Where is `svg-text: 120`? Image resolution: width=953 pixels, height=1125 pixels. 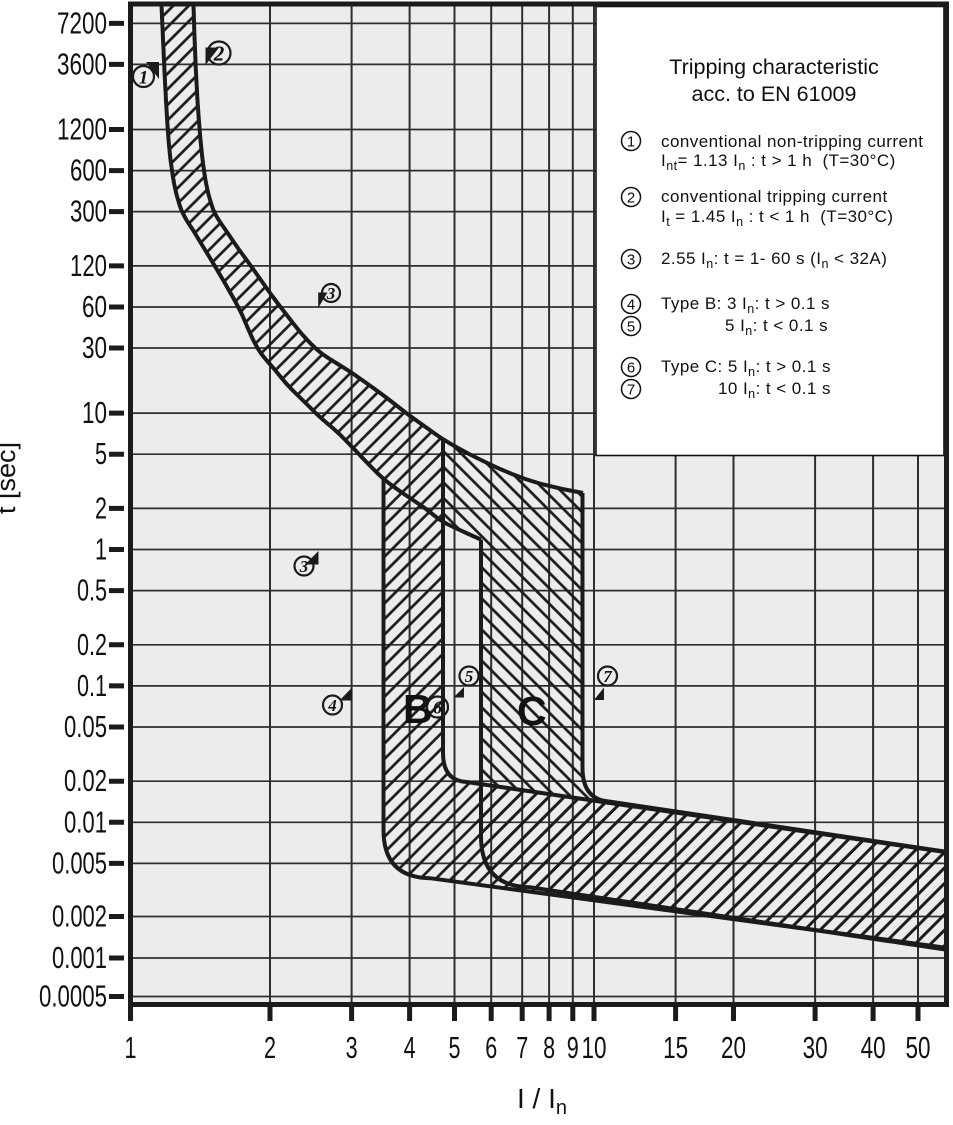 svg-text: 120 is located at coordinates (88, 265).